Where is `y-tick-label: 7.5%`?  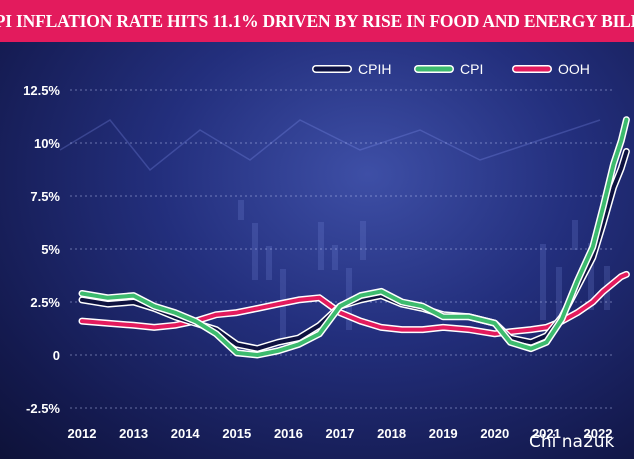 y-tick-label: 7.5% is located at coordinates (45, 196).